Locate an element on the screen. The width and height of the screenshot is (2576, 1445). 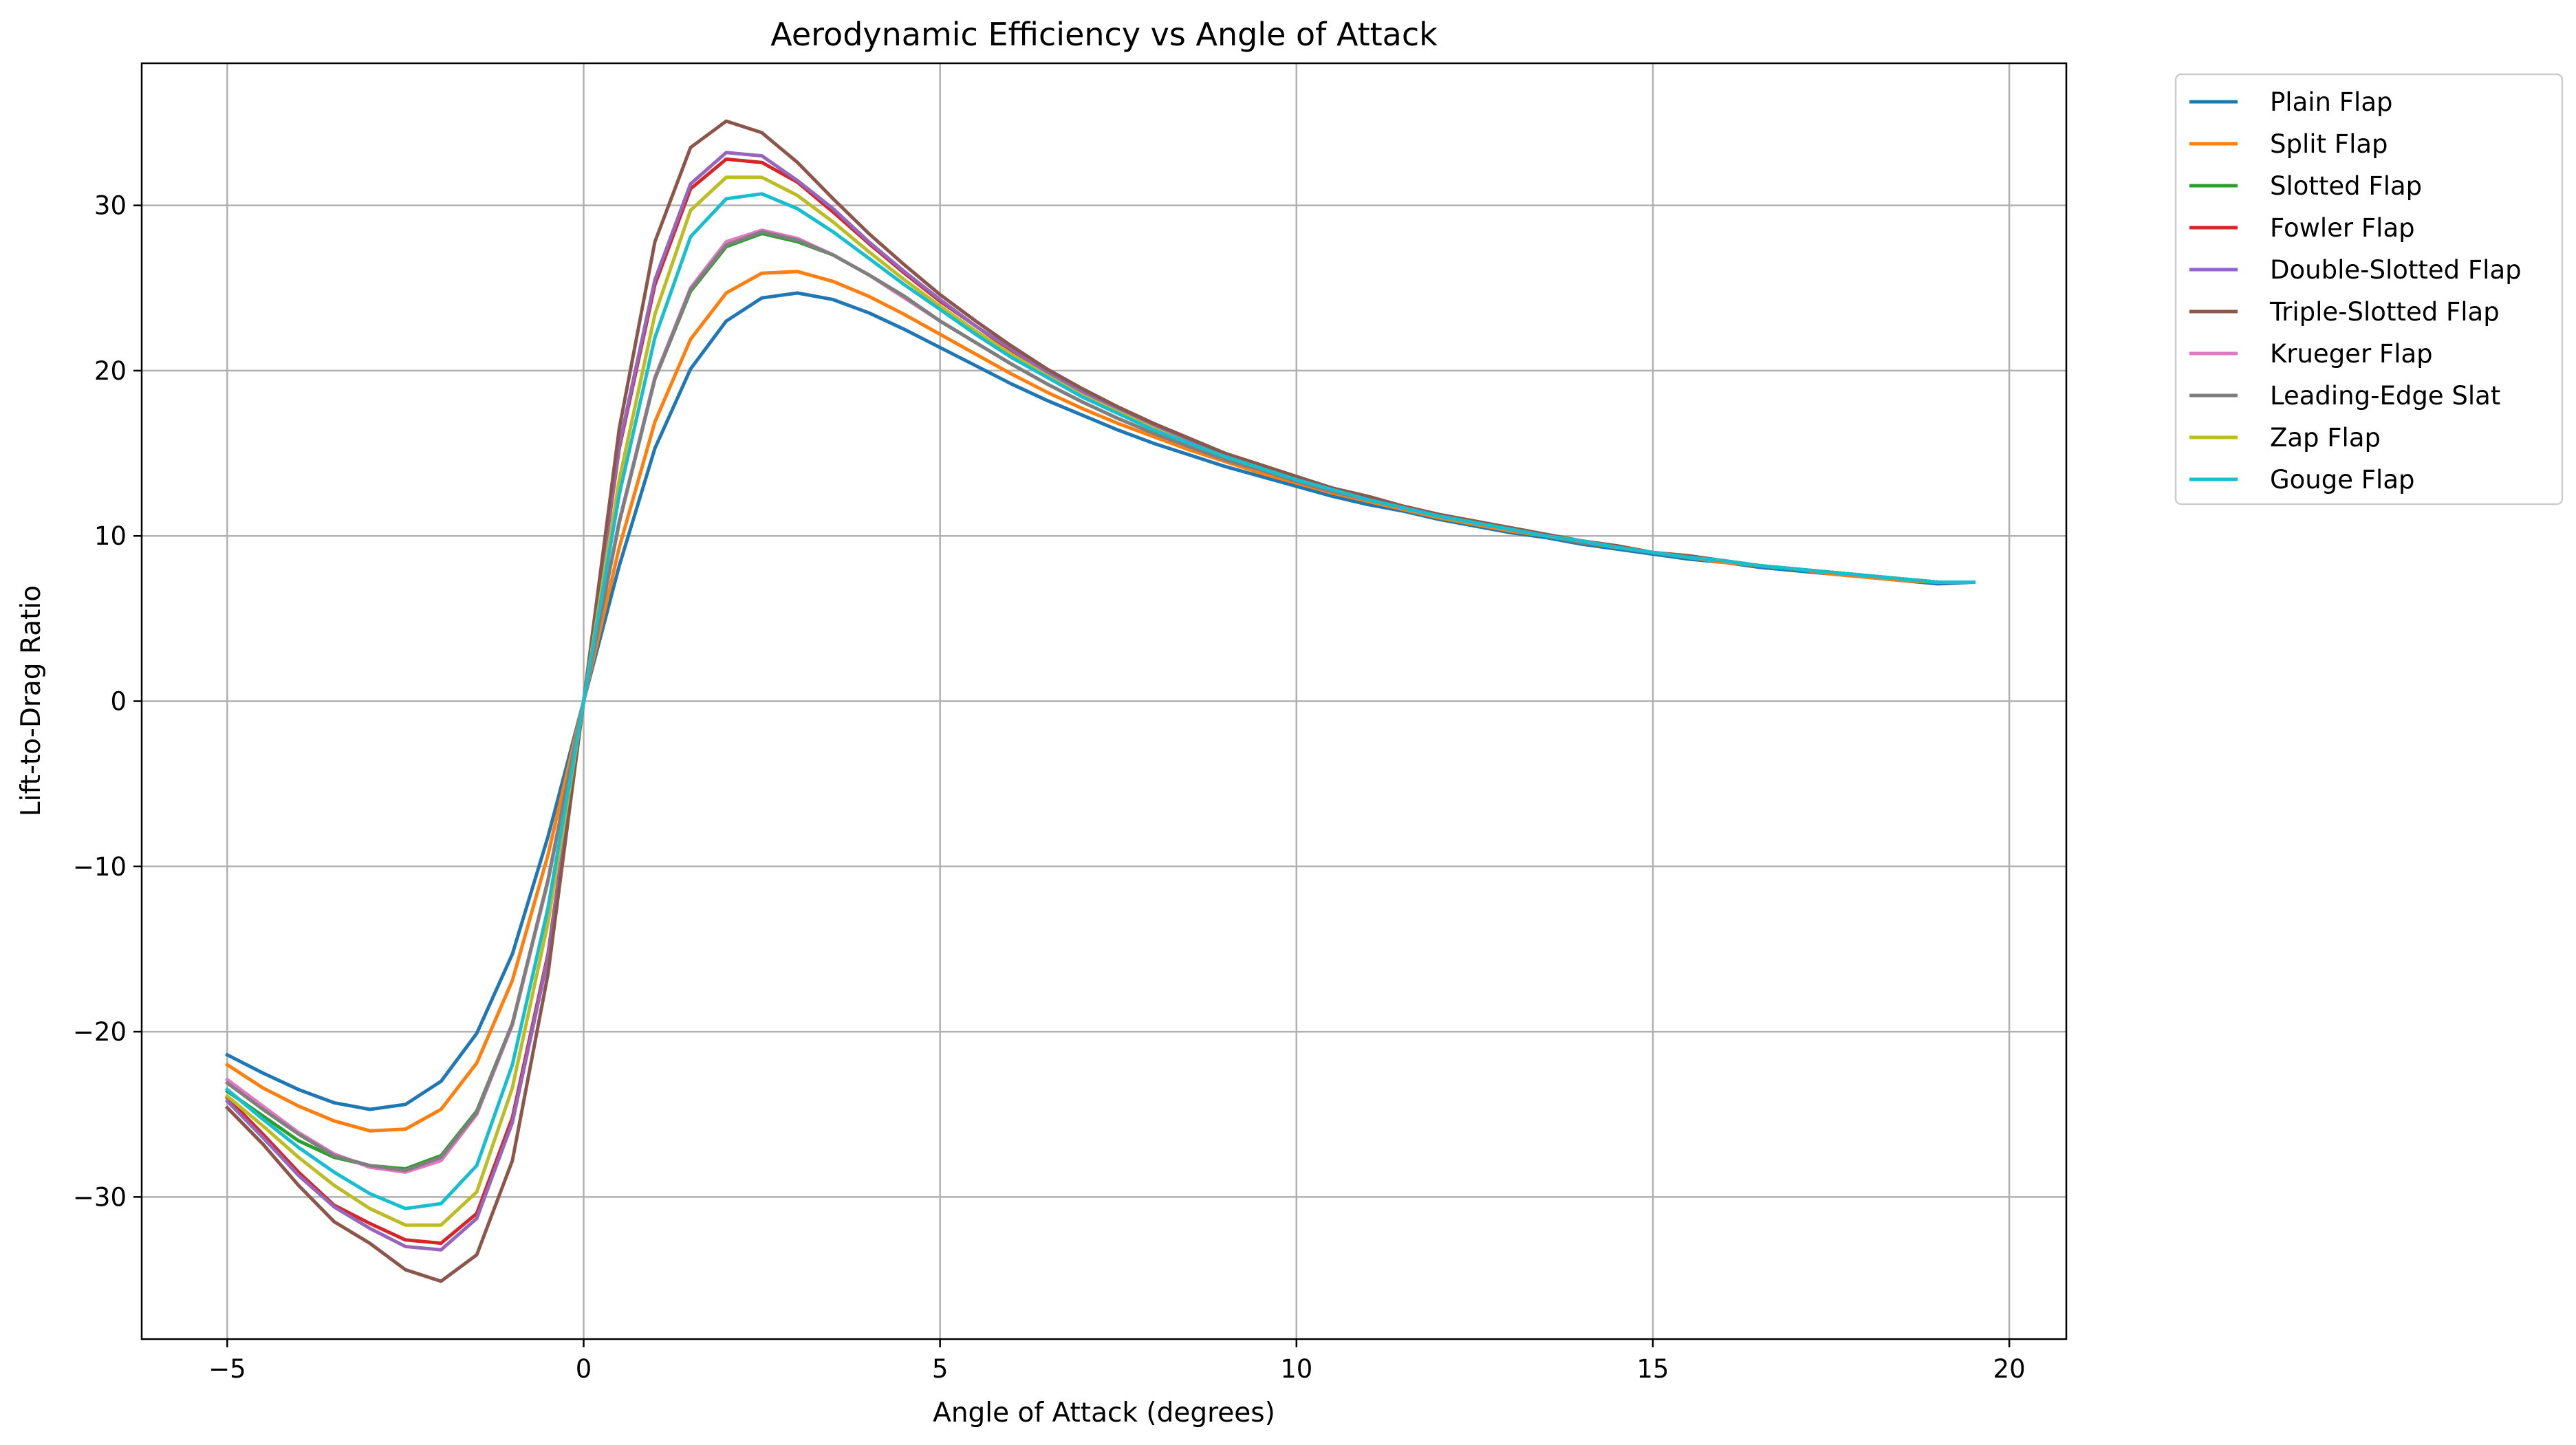
y-tick-label: −10 is located at coordinates (100, 867).